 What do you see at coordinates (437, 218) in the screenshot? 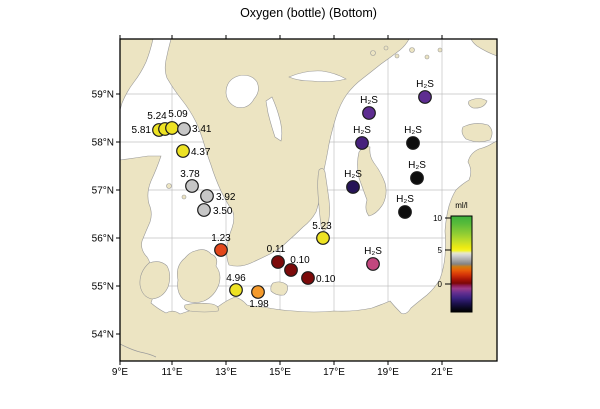
I see `colorbar-tick-label: 10` at bounding box center [437, 218].